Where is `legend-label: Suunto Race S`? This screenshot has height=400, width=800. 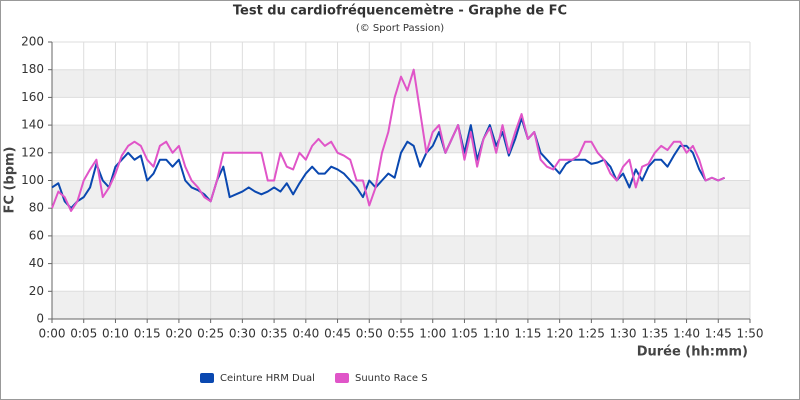
legend-label: Suunto Race S is located at coordinates (391, 378).